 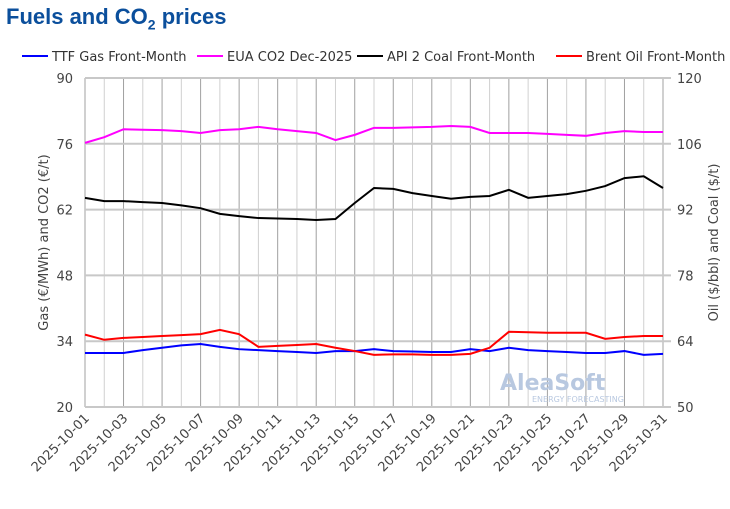 I want to click on chart-title: Fuels and CO2 prices, so click(x=116, y=18).